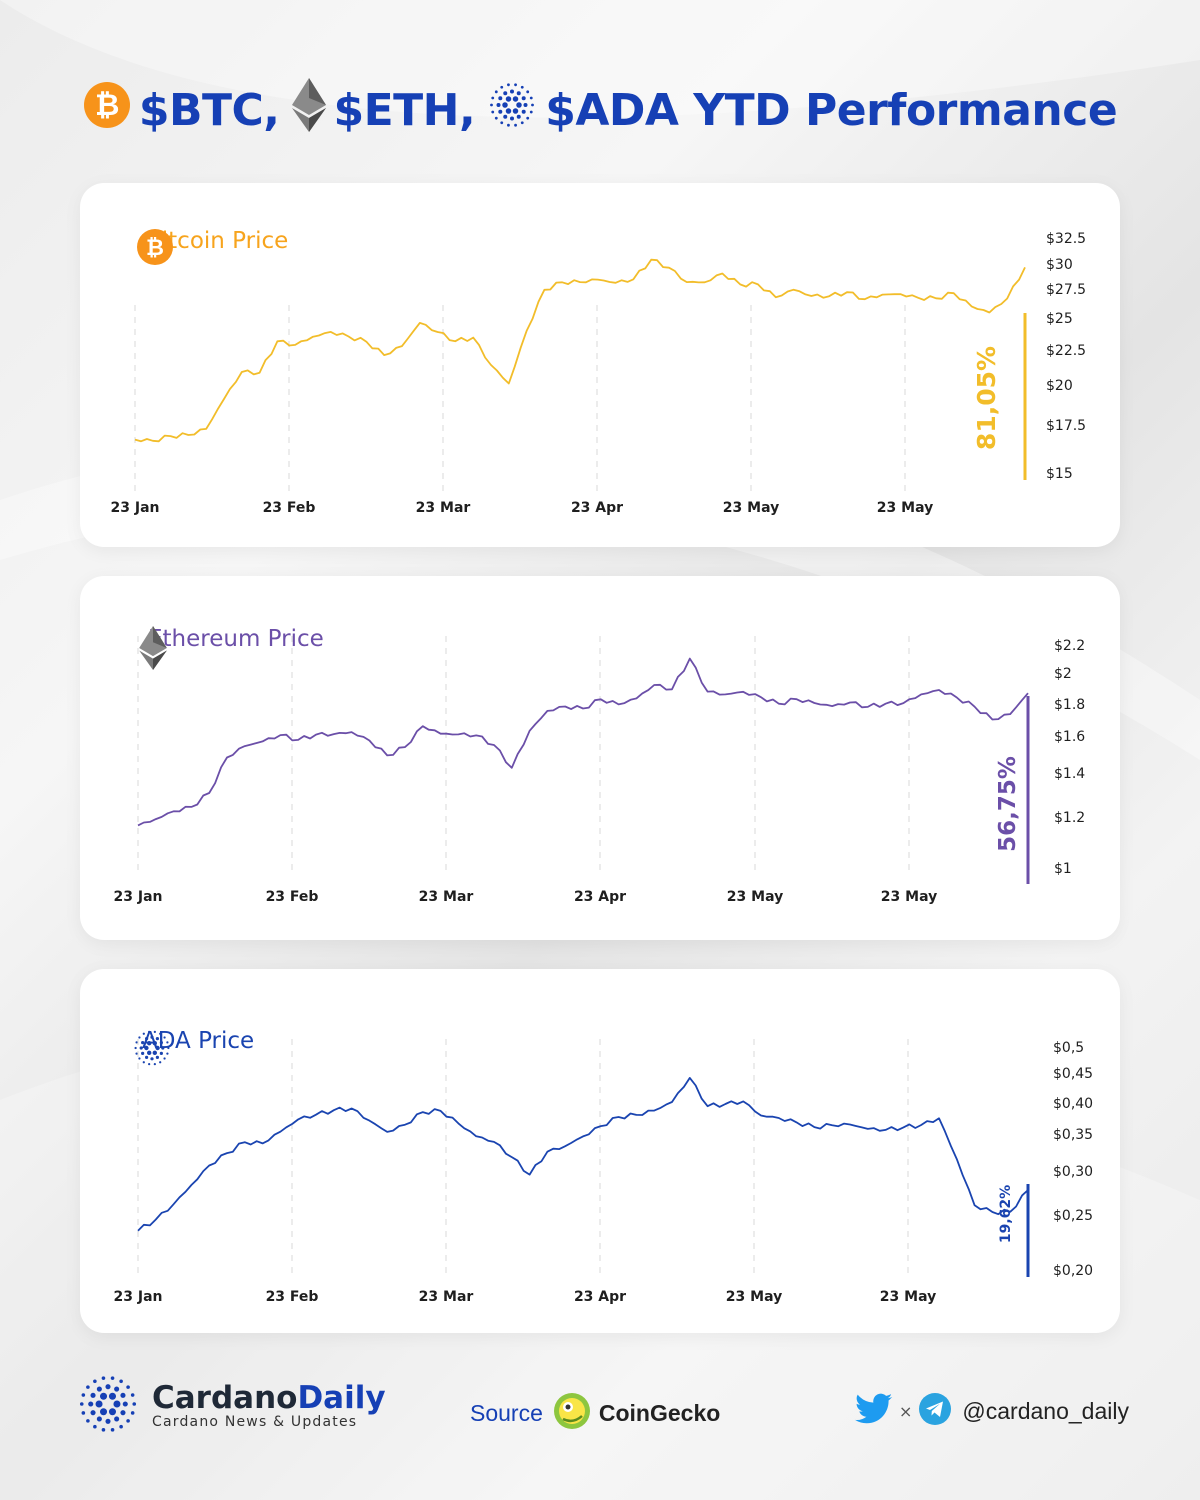  What do you see at coordinates (231, 648) in the screenshot?
I see `ethereum-chart-header: Ethereum Price` at bounding box center [231, 648].